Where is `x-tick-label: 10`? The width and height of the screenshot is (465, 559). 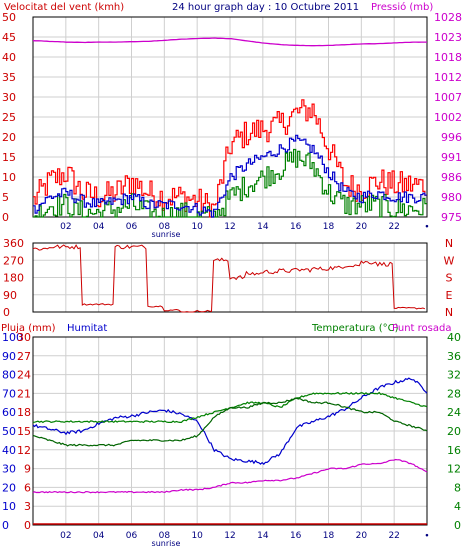
x-tick-label: 10 is located at coordinates (197, 227).